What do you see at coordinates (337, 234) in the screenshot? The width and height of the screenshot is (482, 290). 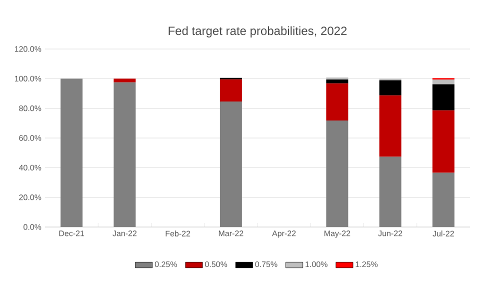 I see `x-tick-label: May-22` at bounding box center [337, 234].